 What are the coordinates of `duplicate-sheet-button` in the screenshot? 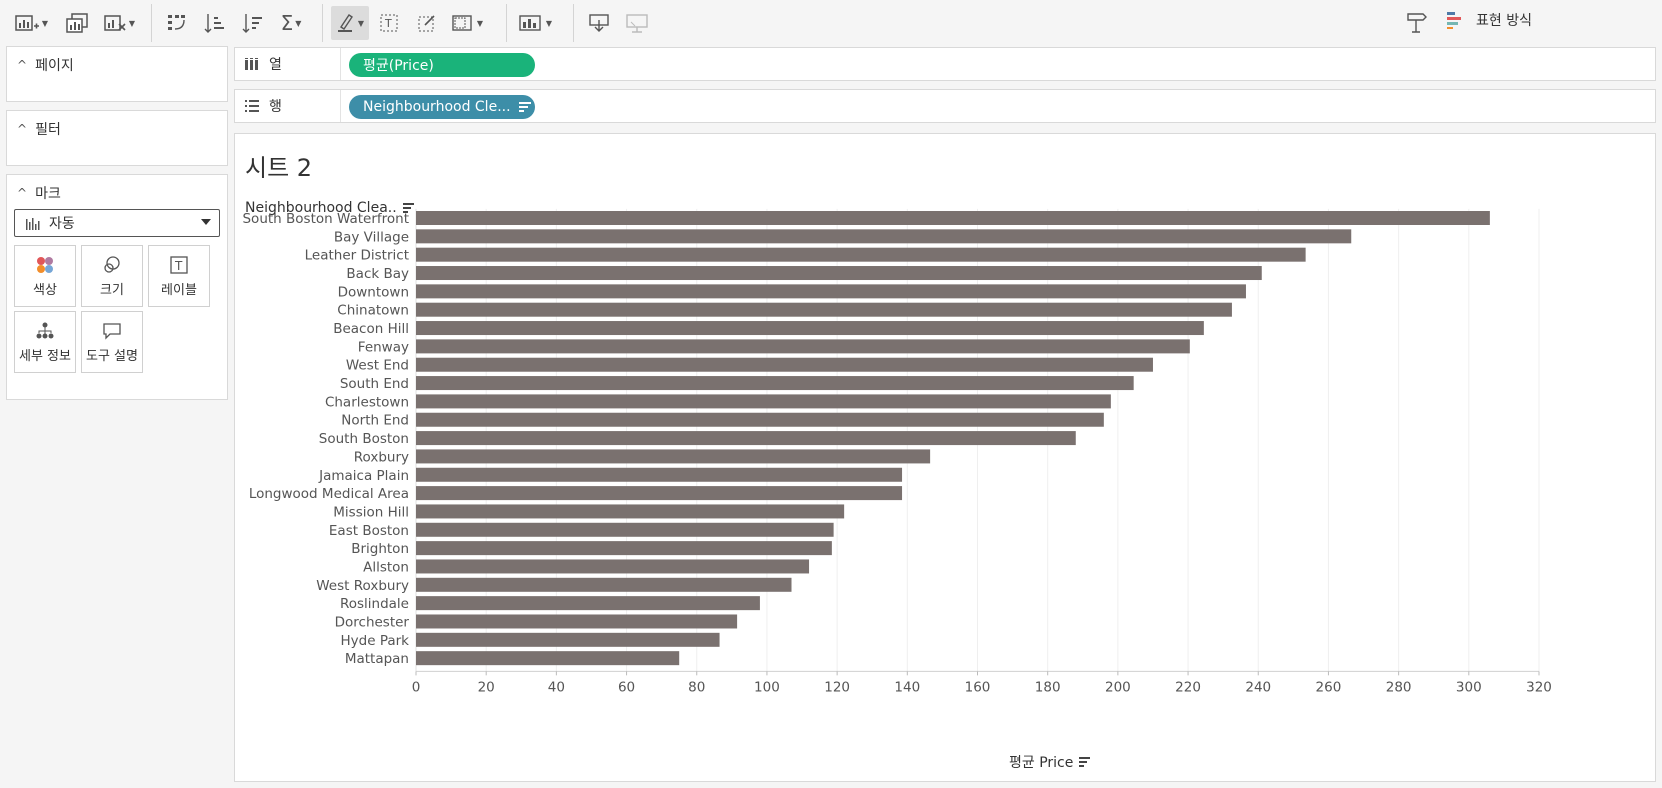 It's located at (77, 23).